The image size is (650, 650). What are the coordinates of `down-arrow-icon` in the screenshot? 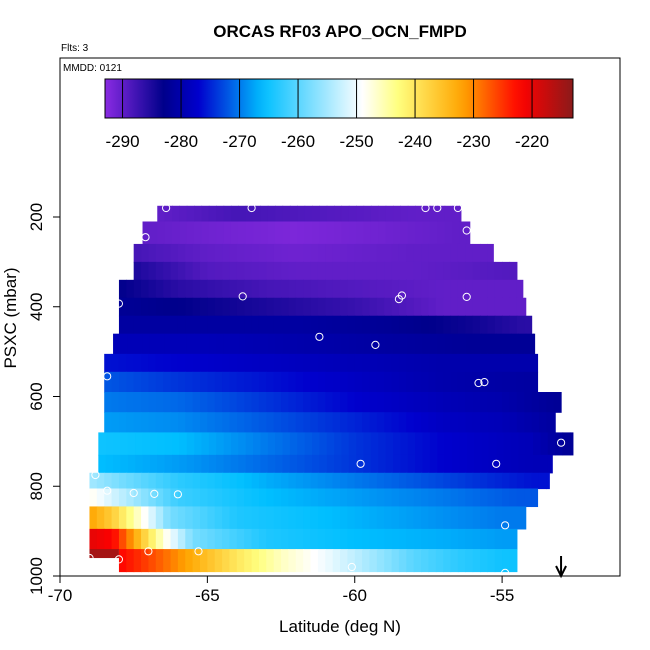 It's located at (561, 567).